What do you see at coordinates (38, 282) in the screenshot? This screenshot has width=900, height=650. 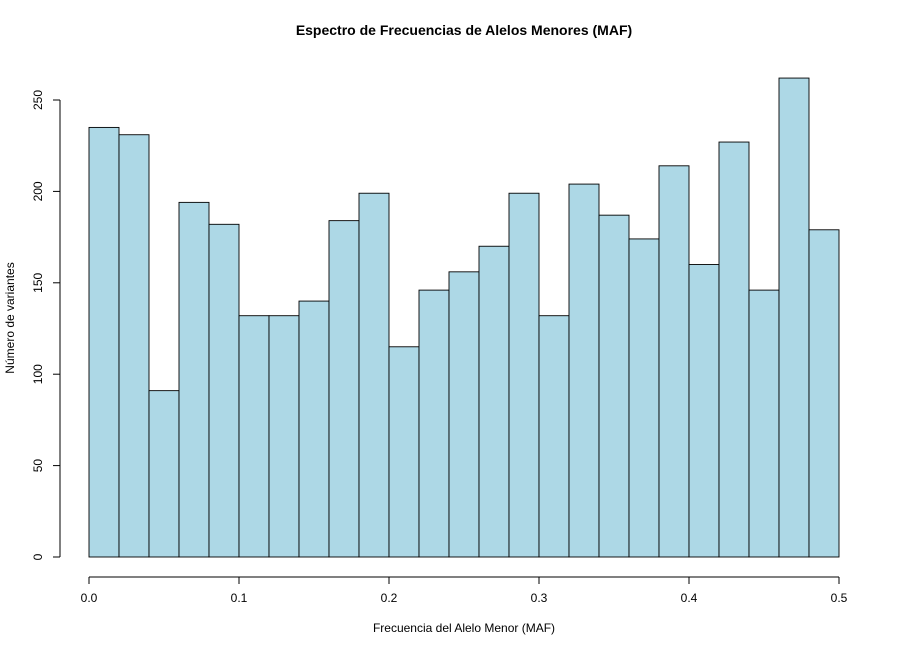 I see `y-tick-label: 150` at bounding box center [38, 282].